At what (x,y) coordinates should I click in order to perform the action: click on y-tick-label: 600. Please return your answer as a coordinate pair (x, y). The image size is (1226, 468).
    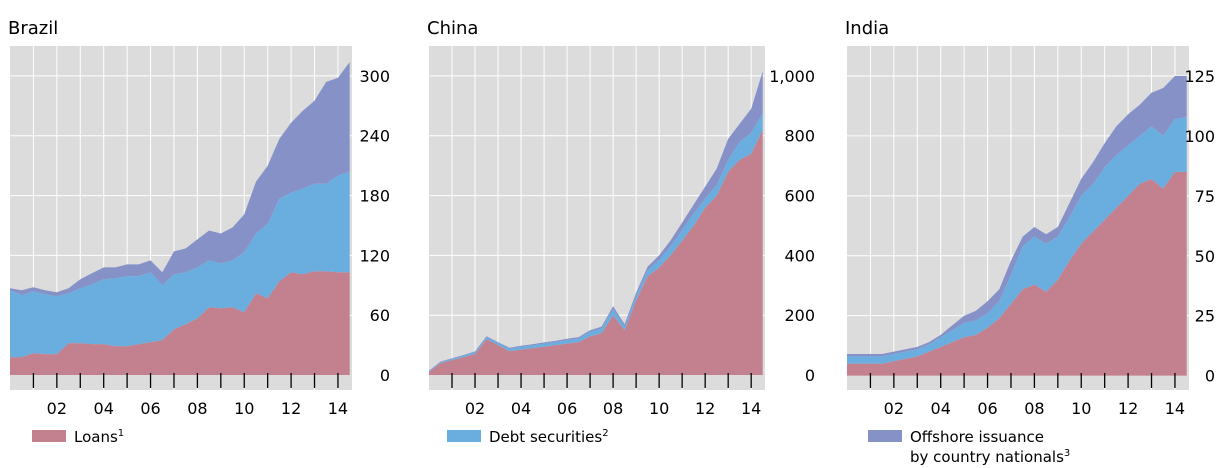
    Looking at the image, I should click on (799, 196).